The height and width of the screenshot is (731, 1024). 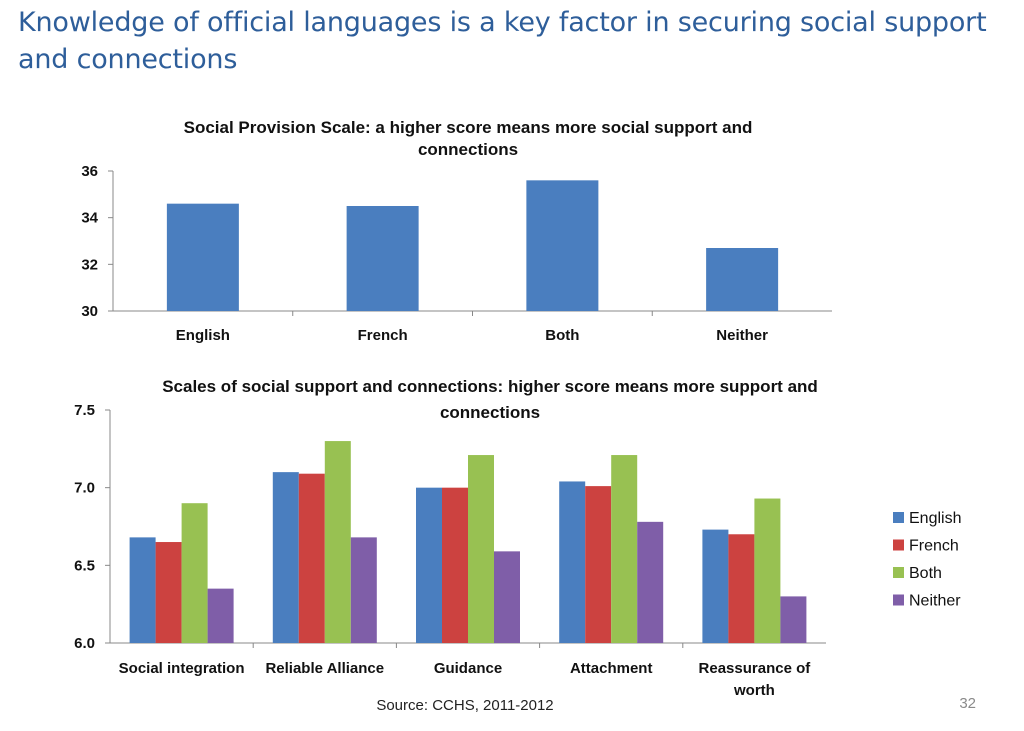 What do you see at coordinates (89, 264) in the screenshot?
I see `y-tick-label: 32` at bounding box center [89, 264].